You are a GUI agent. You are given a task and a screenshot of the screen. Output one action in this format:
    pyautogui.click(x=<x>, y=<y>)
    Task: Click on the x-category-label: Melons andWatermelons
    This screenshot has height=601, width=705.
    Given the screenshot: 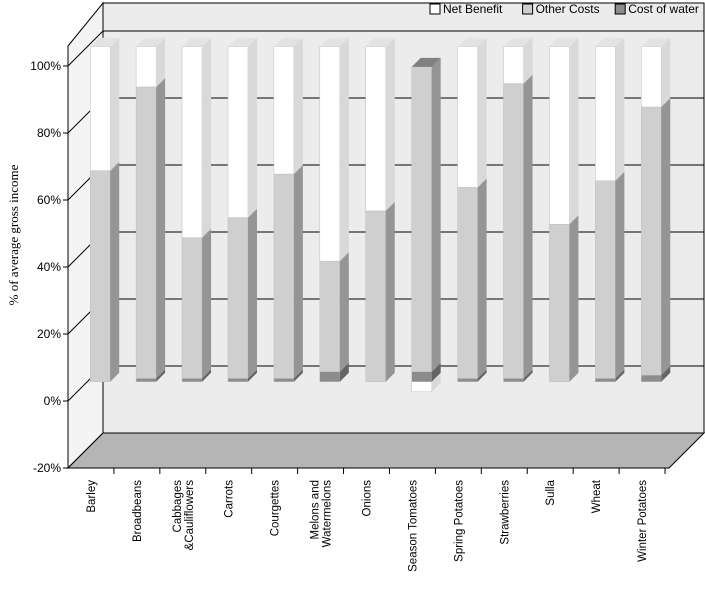 What is the action you would take?
    pyautogui.click(x=322, y=514)
    